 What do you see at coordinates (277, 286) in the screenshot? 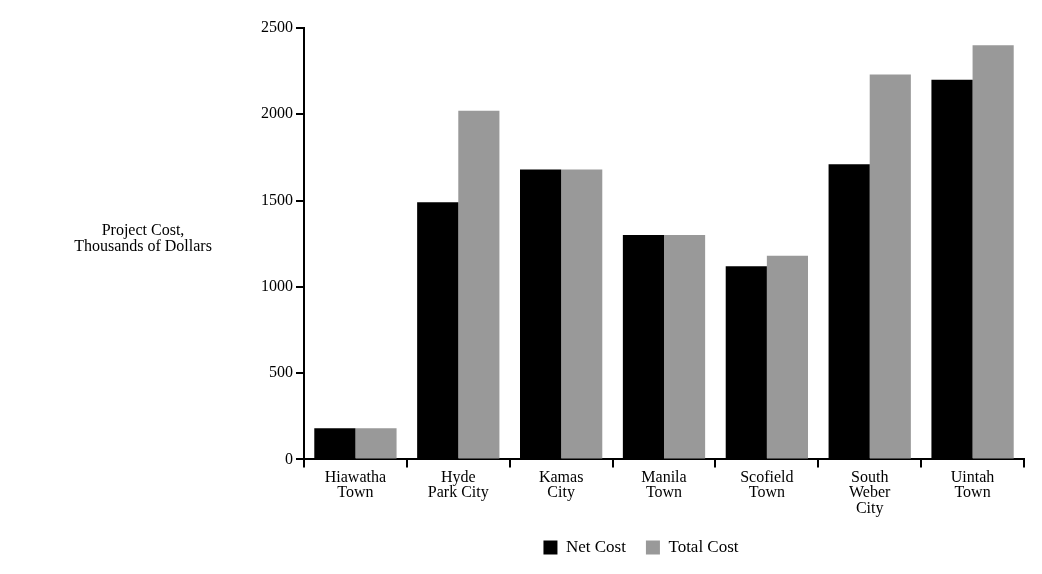
I see `y-tick-label: 1000` at bounding box center [277, 286].